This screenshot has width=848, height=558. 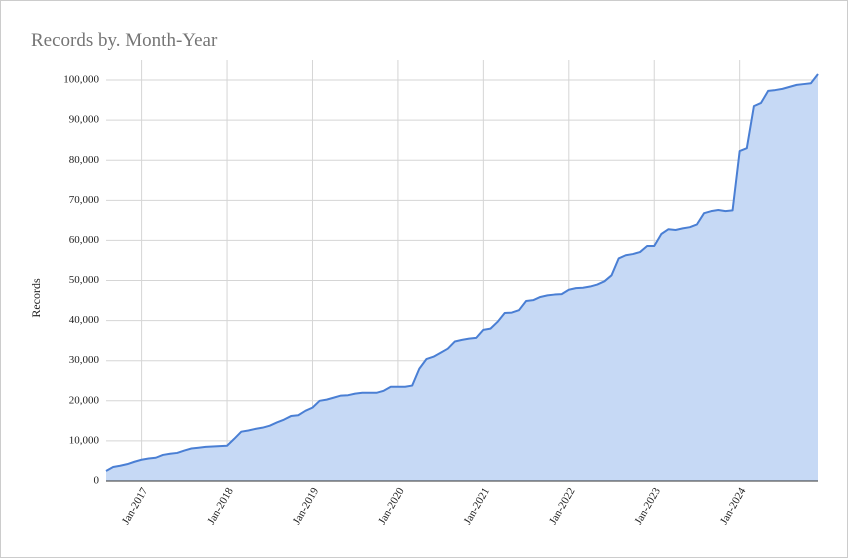 I want to click on chart-title: Records by. Month-Year, so click(x=124, y=40).